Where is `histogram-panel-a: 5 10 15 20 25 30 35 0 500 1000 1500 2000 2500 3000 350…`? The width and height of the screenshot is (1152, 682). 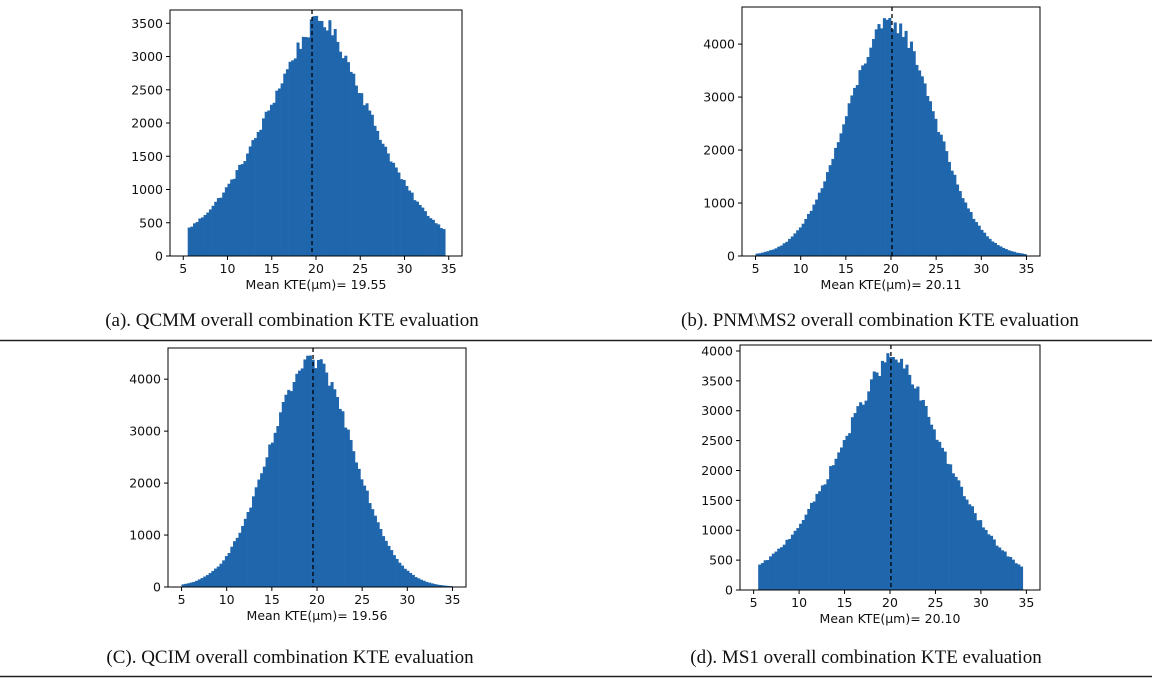
histogram-panel-a: 5 10 15 20 25 30 35 0 500 1000 1500 2000 2500 3000 350… is located at coordinates (297, 150).